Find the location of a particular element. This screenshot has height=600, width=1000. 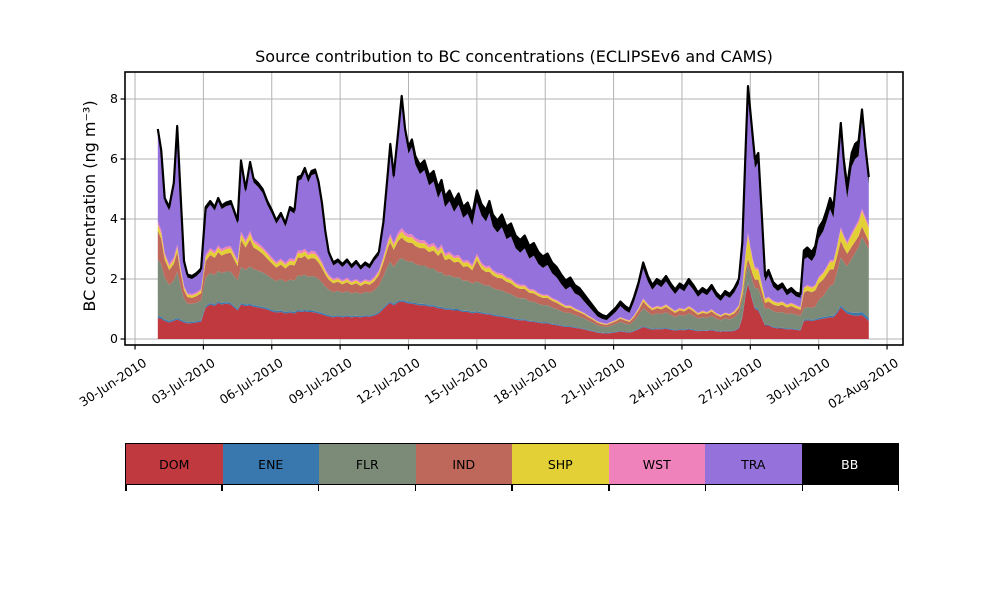

area-FLR is located at coordinates (513, 285).